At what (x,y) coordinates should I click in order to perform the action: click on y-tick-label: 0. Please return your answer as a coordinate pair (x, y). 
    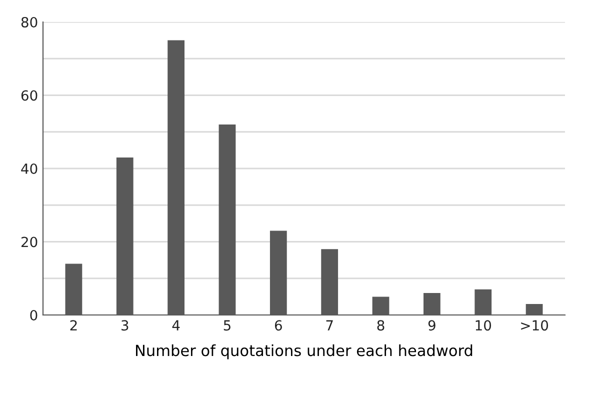
    Looking at the image, I should click on (34, 315).